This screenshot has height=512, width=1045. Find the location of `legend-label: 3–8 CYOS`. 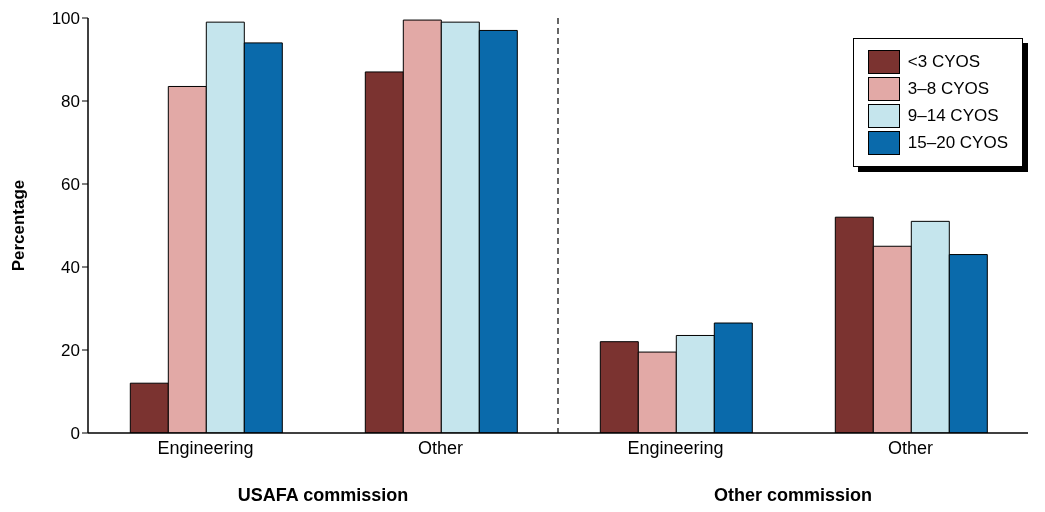

legend-label: 3–8 CYOS is located at coordinates (948, 89).